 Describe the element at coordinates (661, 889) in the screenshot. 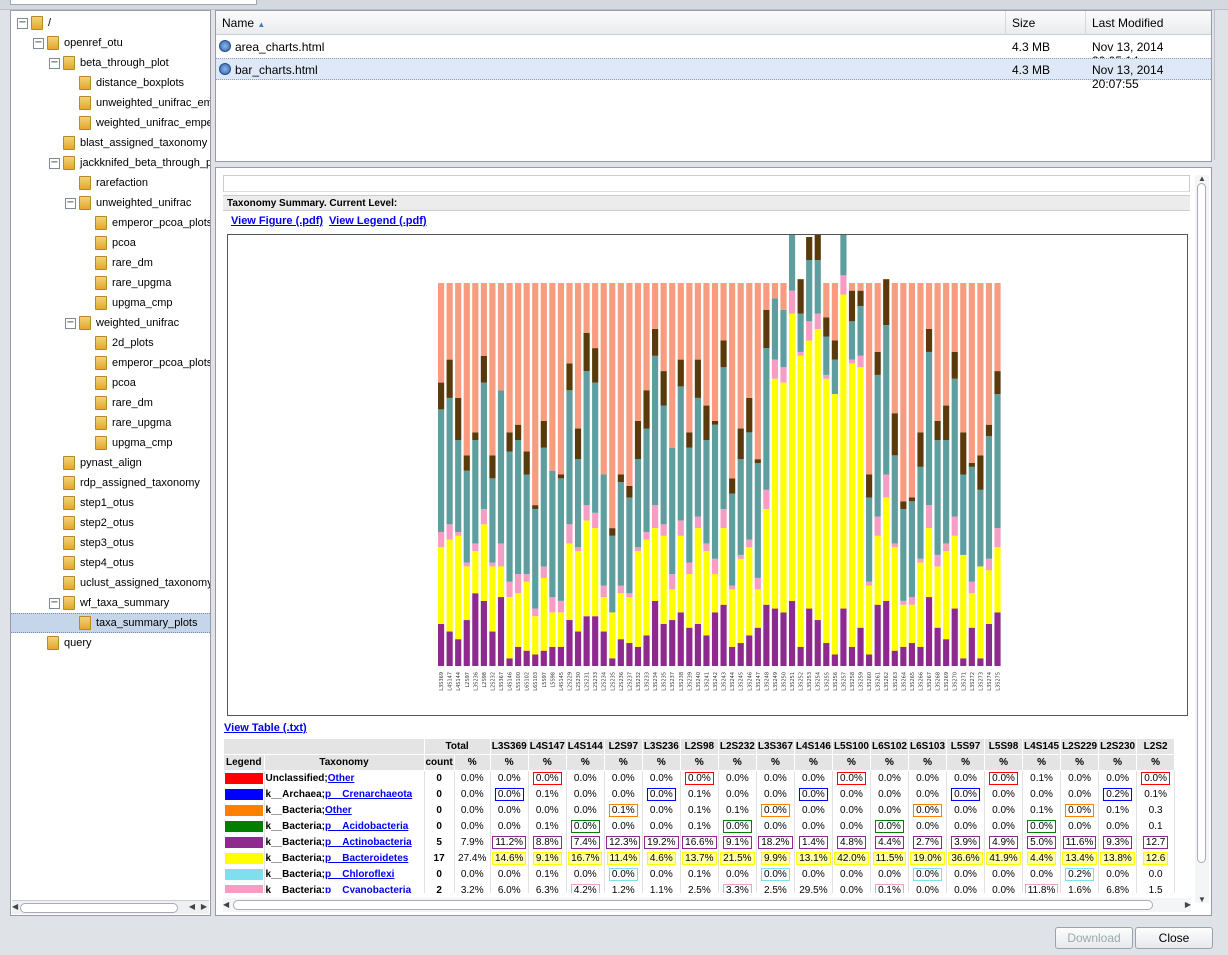

I see `pct-value: 1.1%` at that location.